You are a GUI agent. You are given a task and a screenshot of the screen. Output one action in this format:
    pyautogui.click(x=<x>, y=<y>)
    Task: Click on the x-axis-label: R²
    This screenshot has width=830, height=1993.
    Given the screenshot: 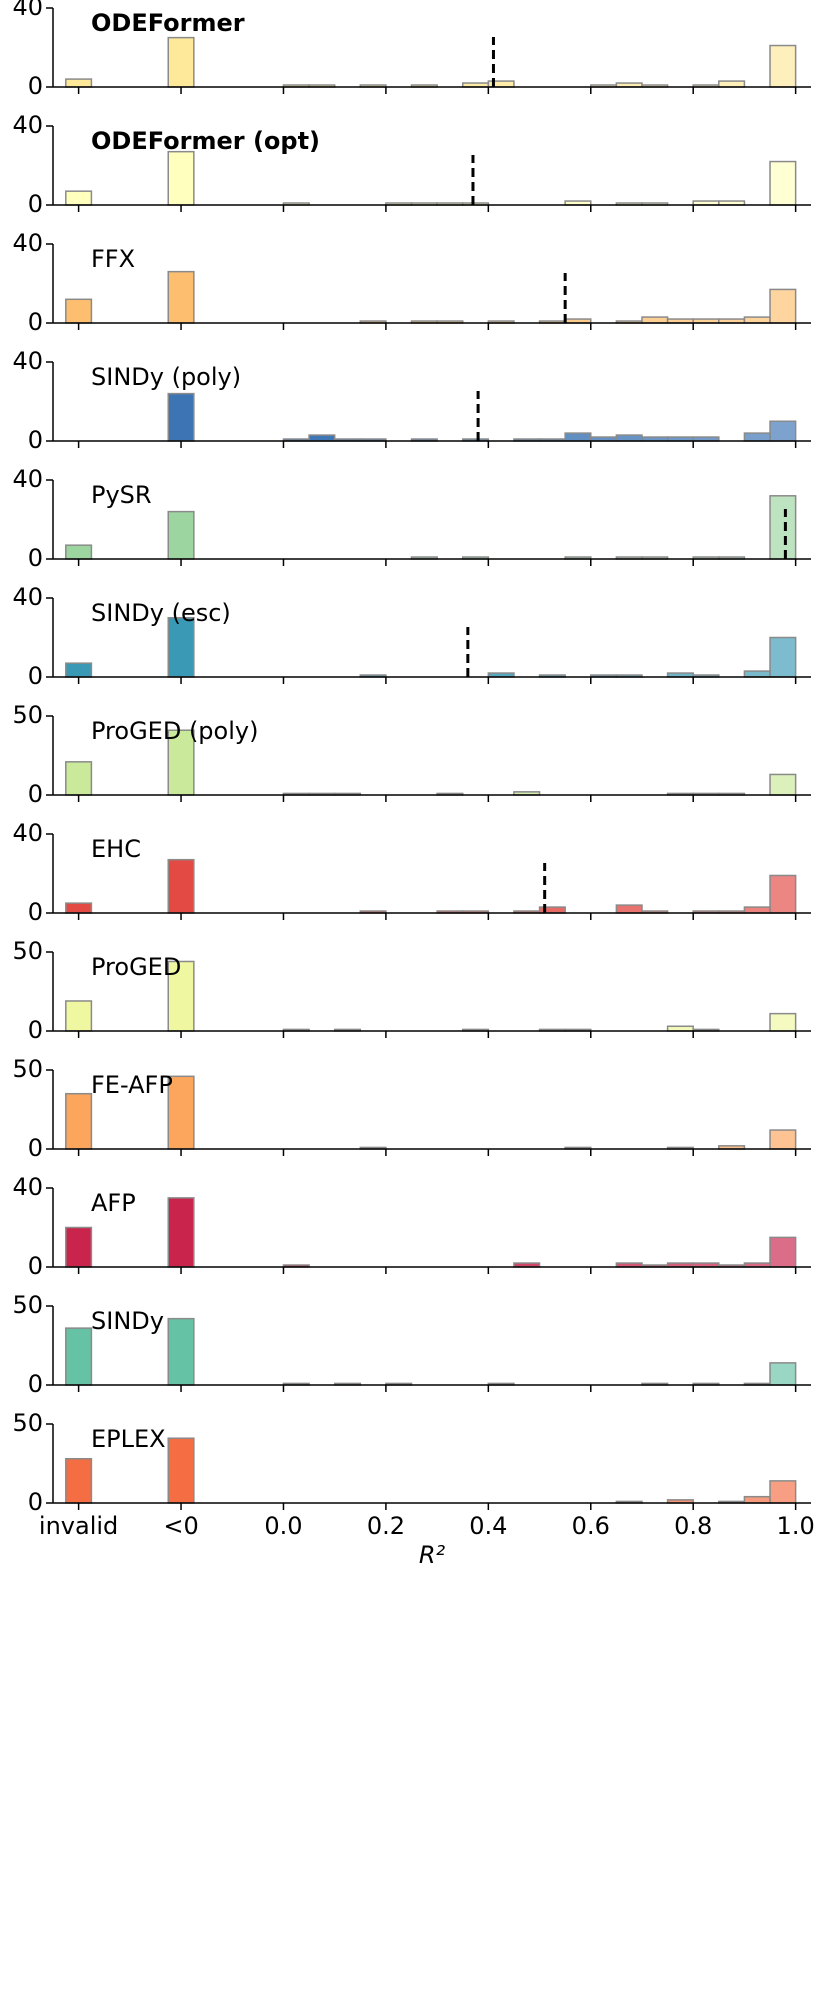 What is the action you would take?
    pyautogui.click(x=432, y=1555)
    